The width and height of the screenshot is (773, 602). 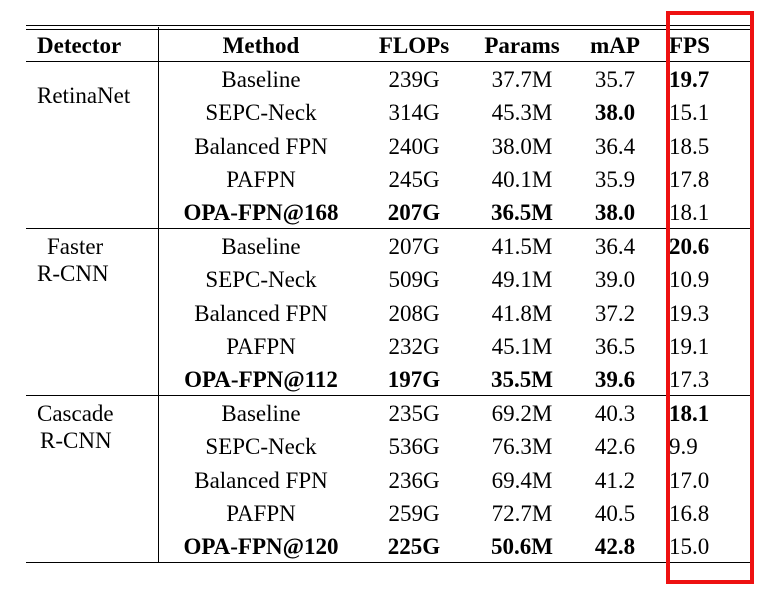 What do you see at coordinates (388, 25) in the screenshot?
I see `top-rule` at bounding box center [388, 25].